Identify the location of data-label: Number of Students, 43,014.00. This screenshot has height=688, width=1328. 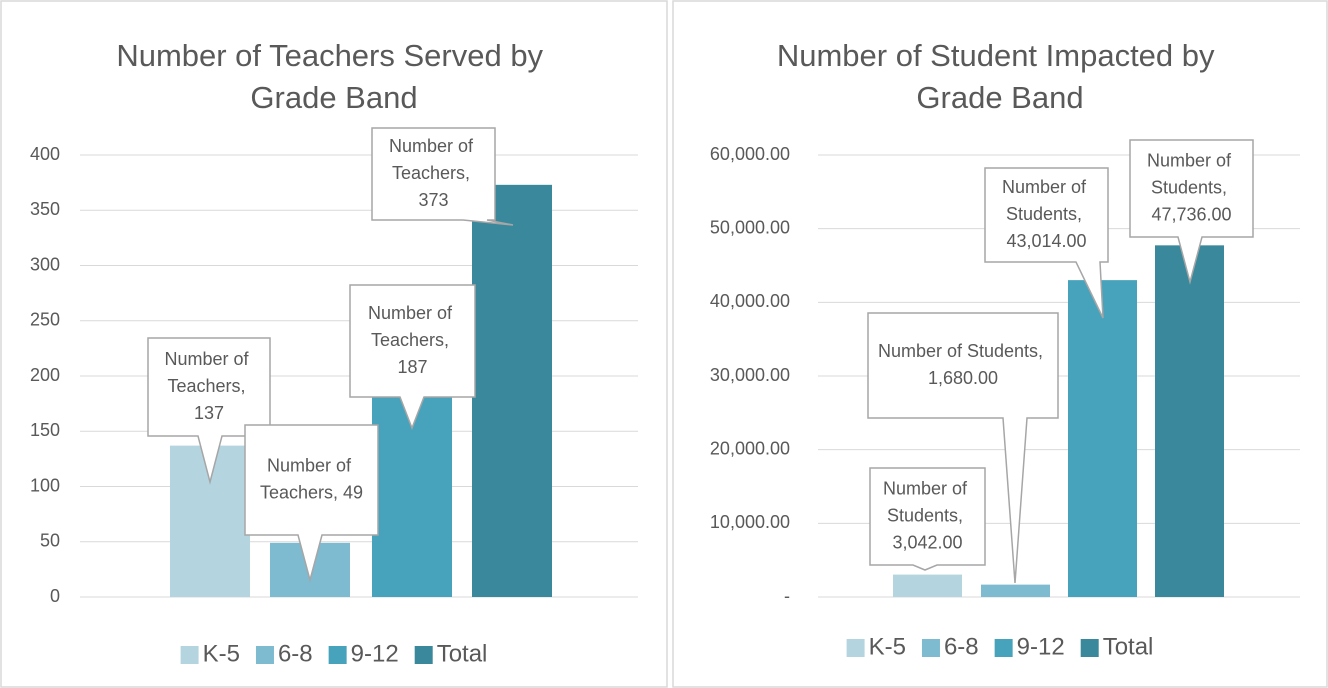
(1046, 214).